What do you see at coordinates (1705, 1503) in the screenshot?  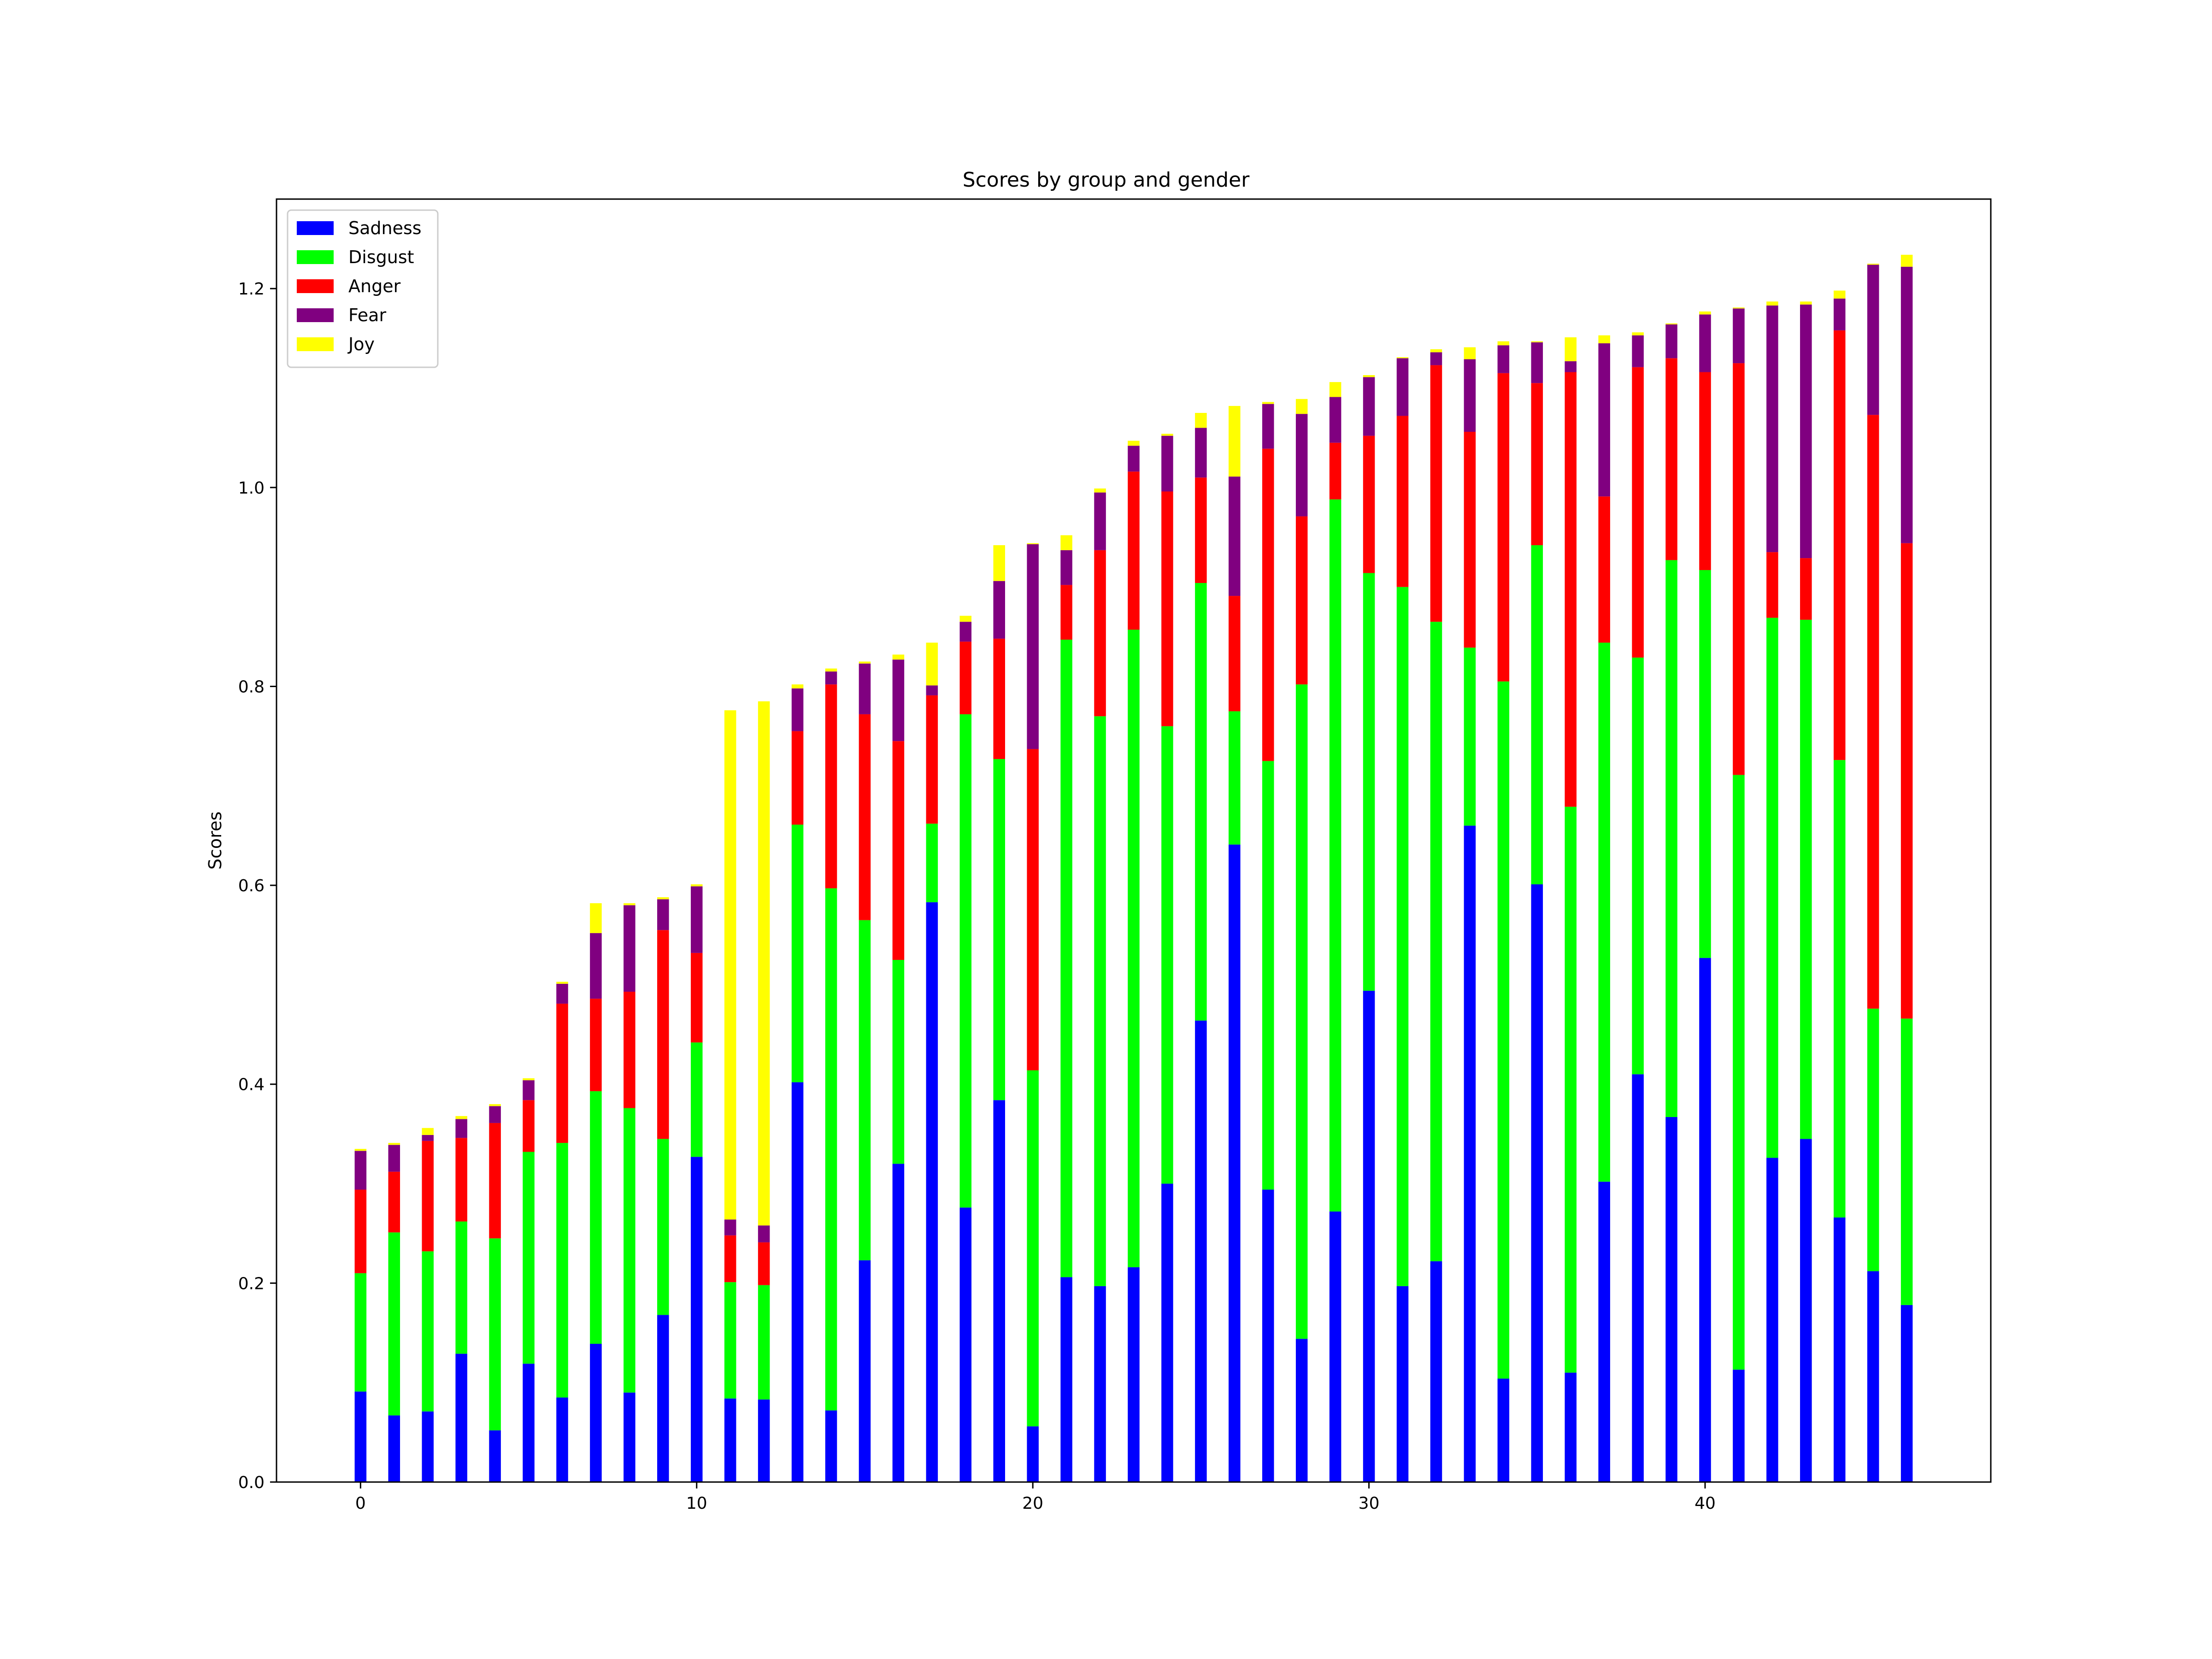 I see `x-tick-label: 40` at bounding box center [1705, 1503].